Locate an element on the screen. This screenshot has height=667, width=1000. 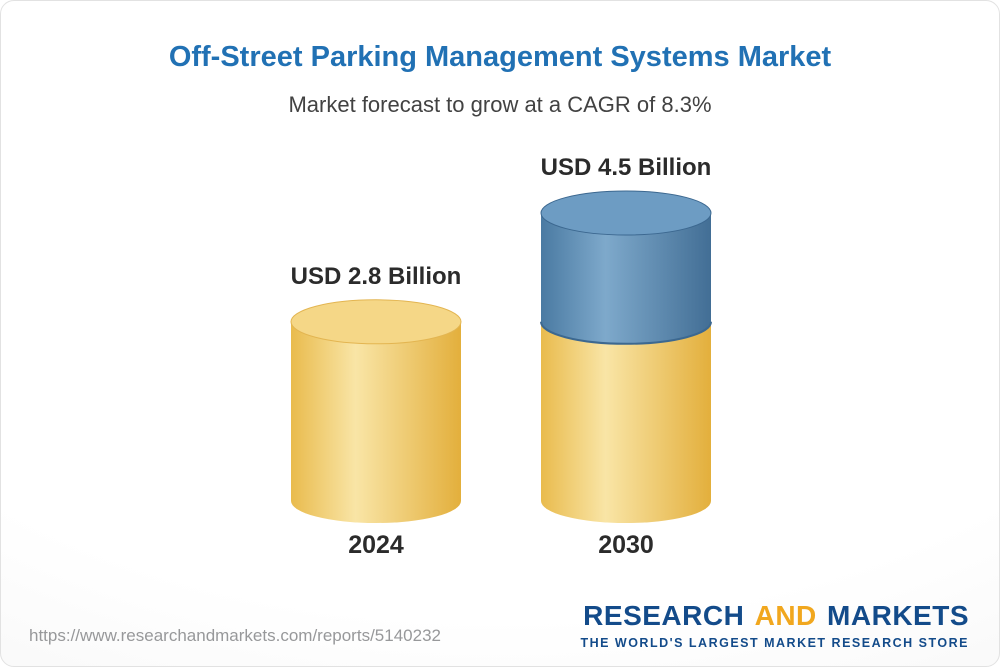
bar-value-label: USD 4.5 Billion is located at coordinates (626, 167).